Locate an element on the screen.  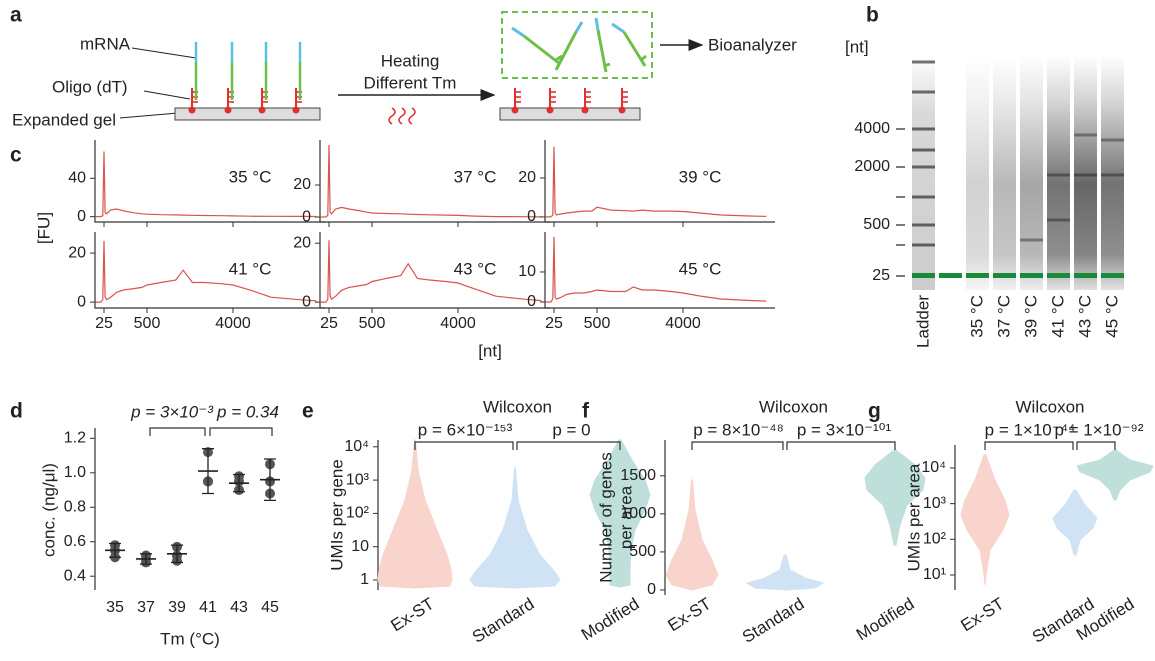
heat-icon is located at coordinates (402, 116).